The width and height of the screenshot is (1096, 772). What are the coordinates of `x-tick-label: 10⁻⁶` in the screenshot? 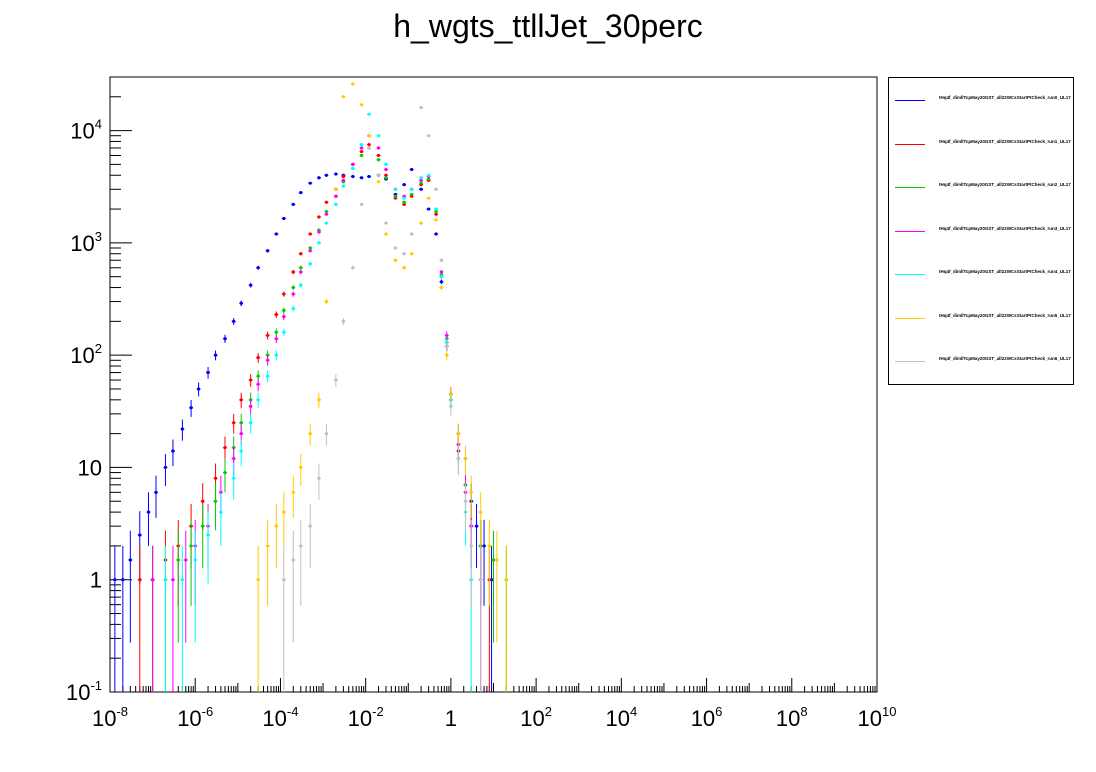 It's located at (195, 717).